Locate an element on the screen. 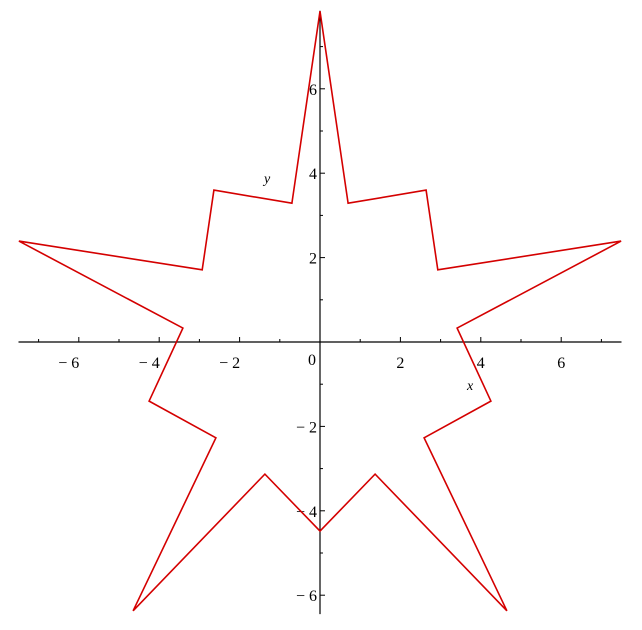 This screenshot has width=642, height=630. y-tick-label: − 4 is located at coordinates (306, 512).